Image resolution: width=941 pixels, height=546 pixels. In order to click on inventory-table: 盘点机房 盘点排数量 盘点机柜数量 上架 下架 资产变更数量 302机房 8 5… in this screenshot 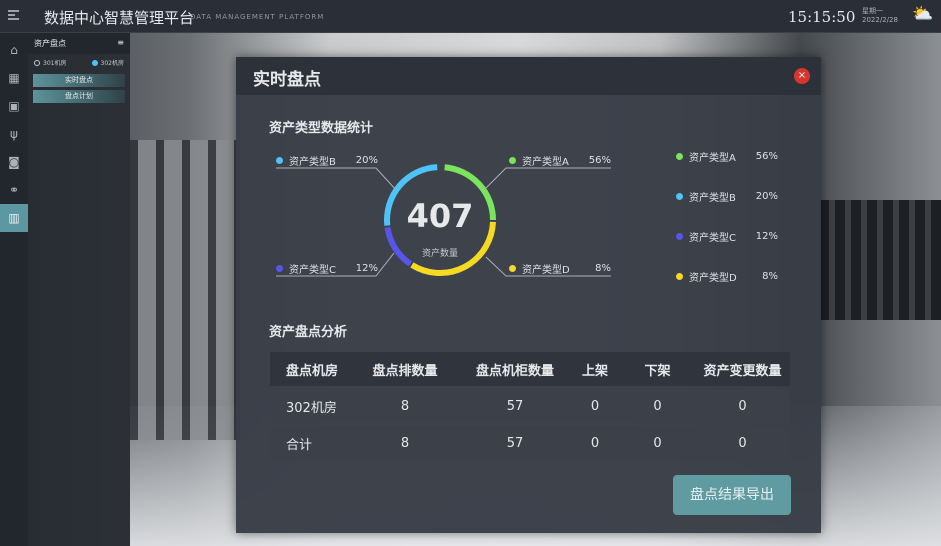, I will do `click(530, 406)`.